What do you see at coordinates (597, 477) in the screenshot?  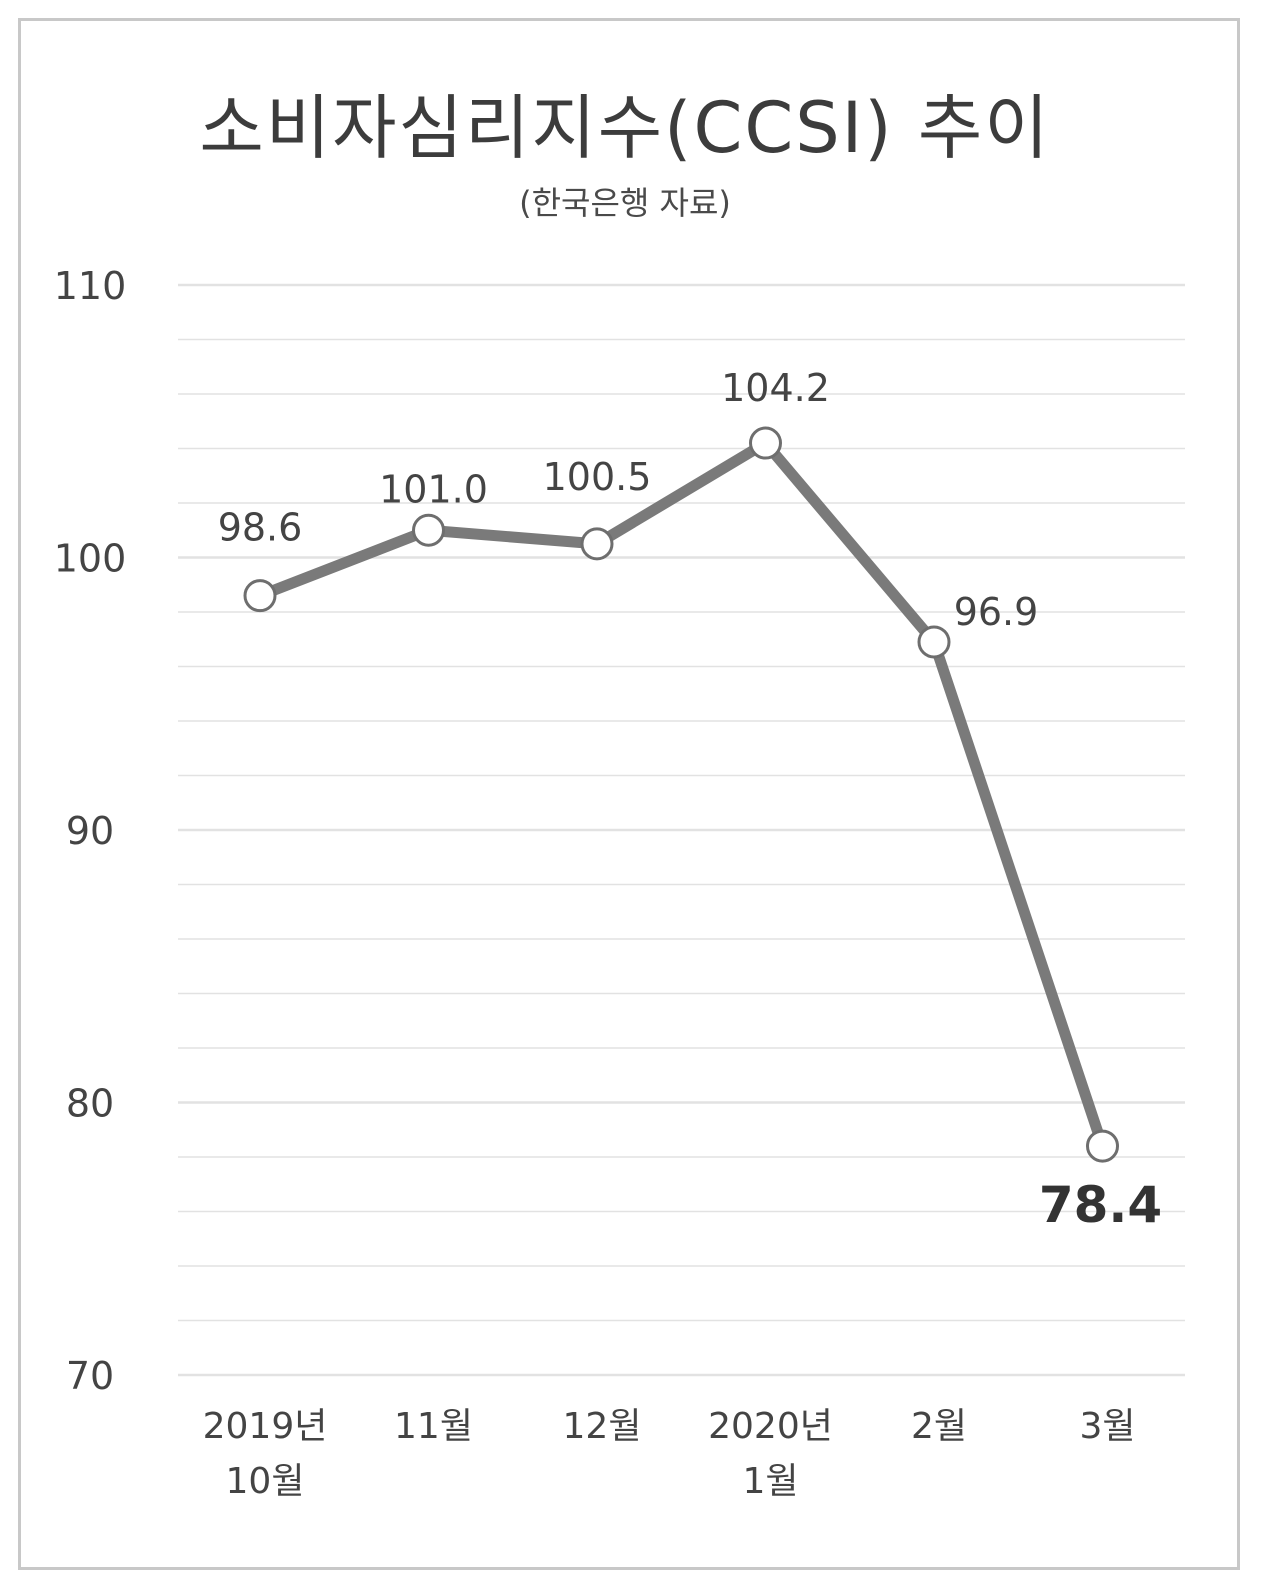 I see `data-label: 100.5` at bounding box center [597, 477].